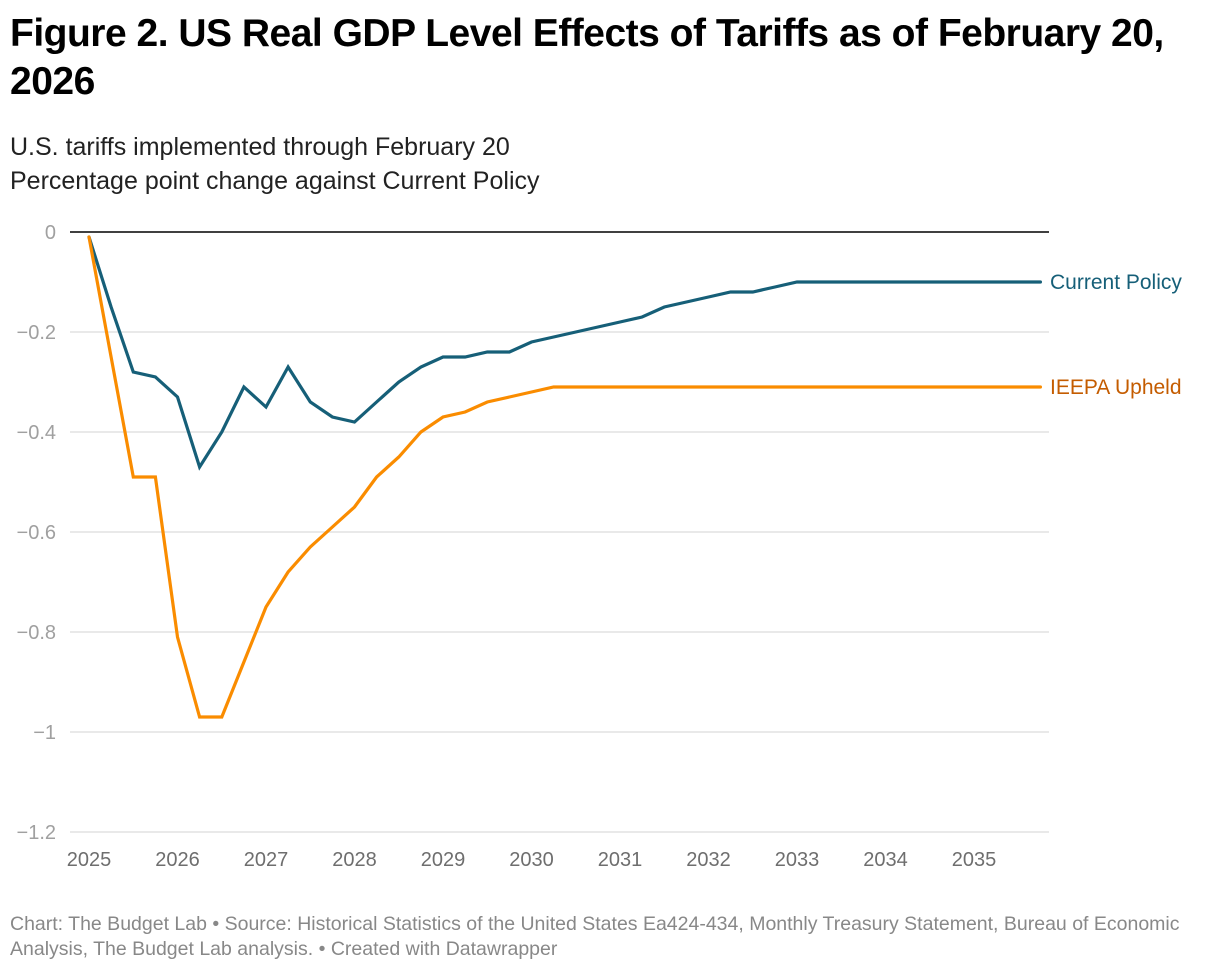  Describe the element at coordinates (1116, 282) in the screenshot. I see `series-label-current-policy: Current Policy` at that location.